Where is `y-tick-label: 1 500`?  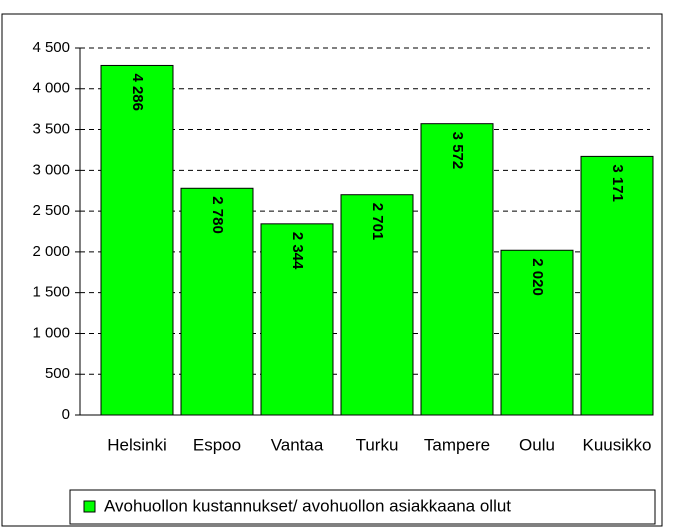
y-tick-label: 1 500 is located at coordinates (51, 292).